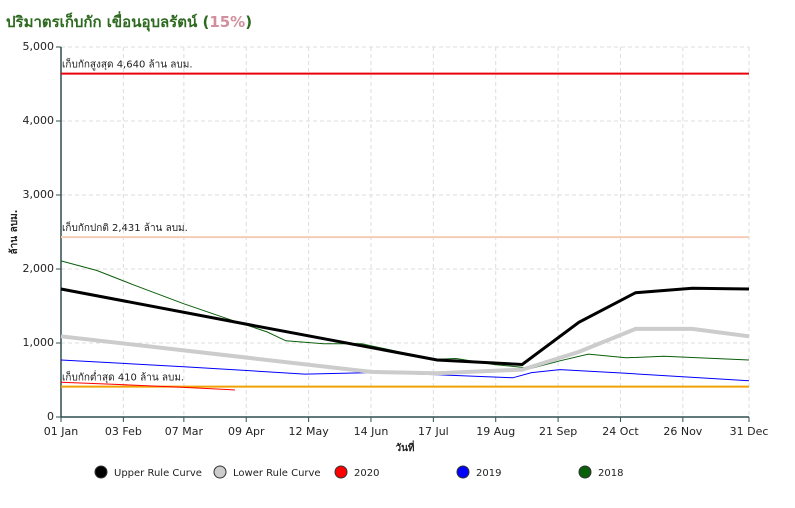 Image resolution: width=795 pixels, height=508 pixels. I want to click on title-text: ปริมาตรเก็บกัก เขื่อนอุบลรัตน์ (, so click(107, 21).